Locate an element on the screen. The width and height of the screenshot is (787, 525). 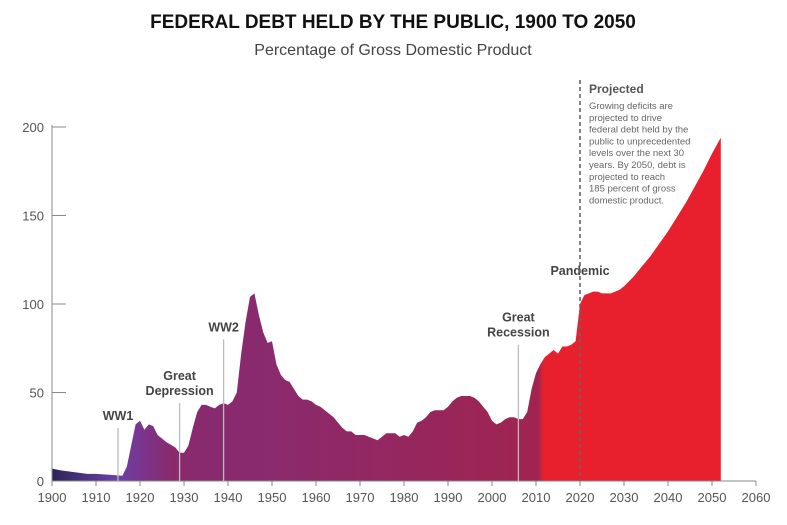
projection-note-line: projected to reach is located at coordinates (627, 177).